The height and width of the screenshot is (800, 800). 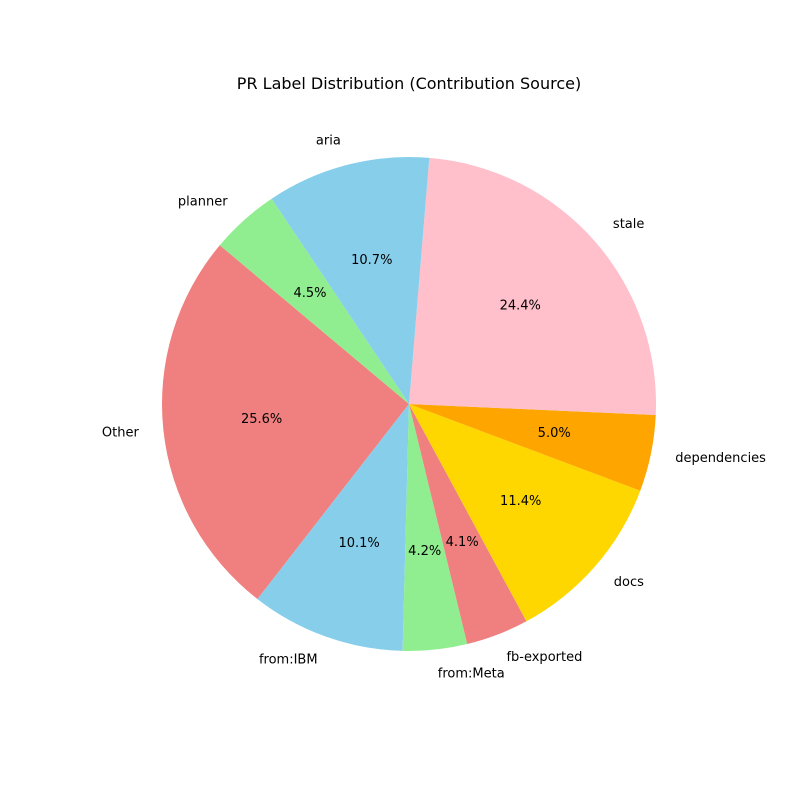 I want to click on pie-slice-aria, so click(x=350, y=280).